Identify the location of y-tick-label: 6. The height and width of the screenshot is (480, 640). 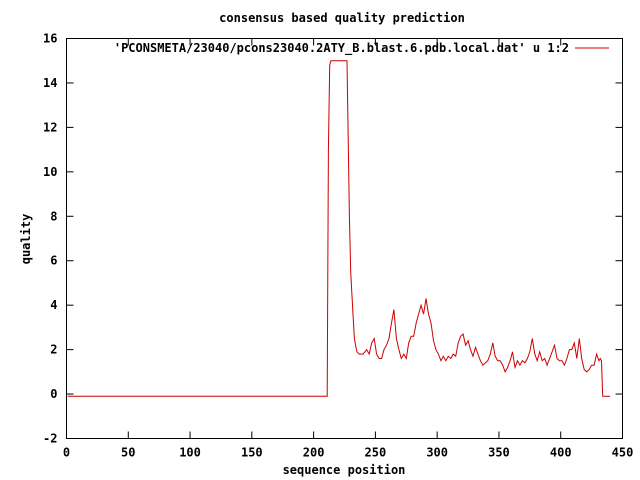
(53, 261).